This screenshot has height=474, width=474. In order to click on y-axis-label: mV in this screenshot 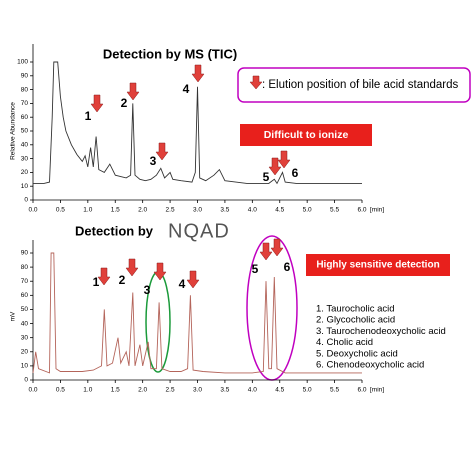, I will do `click(13, 316)`.